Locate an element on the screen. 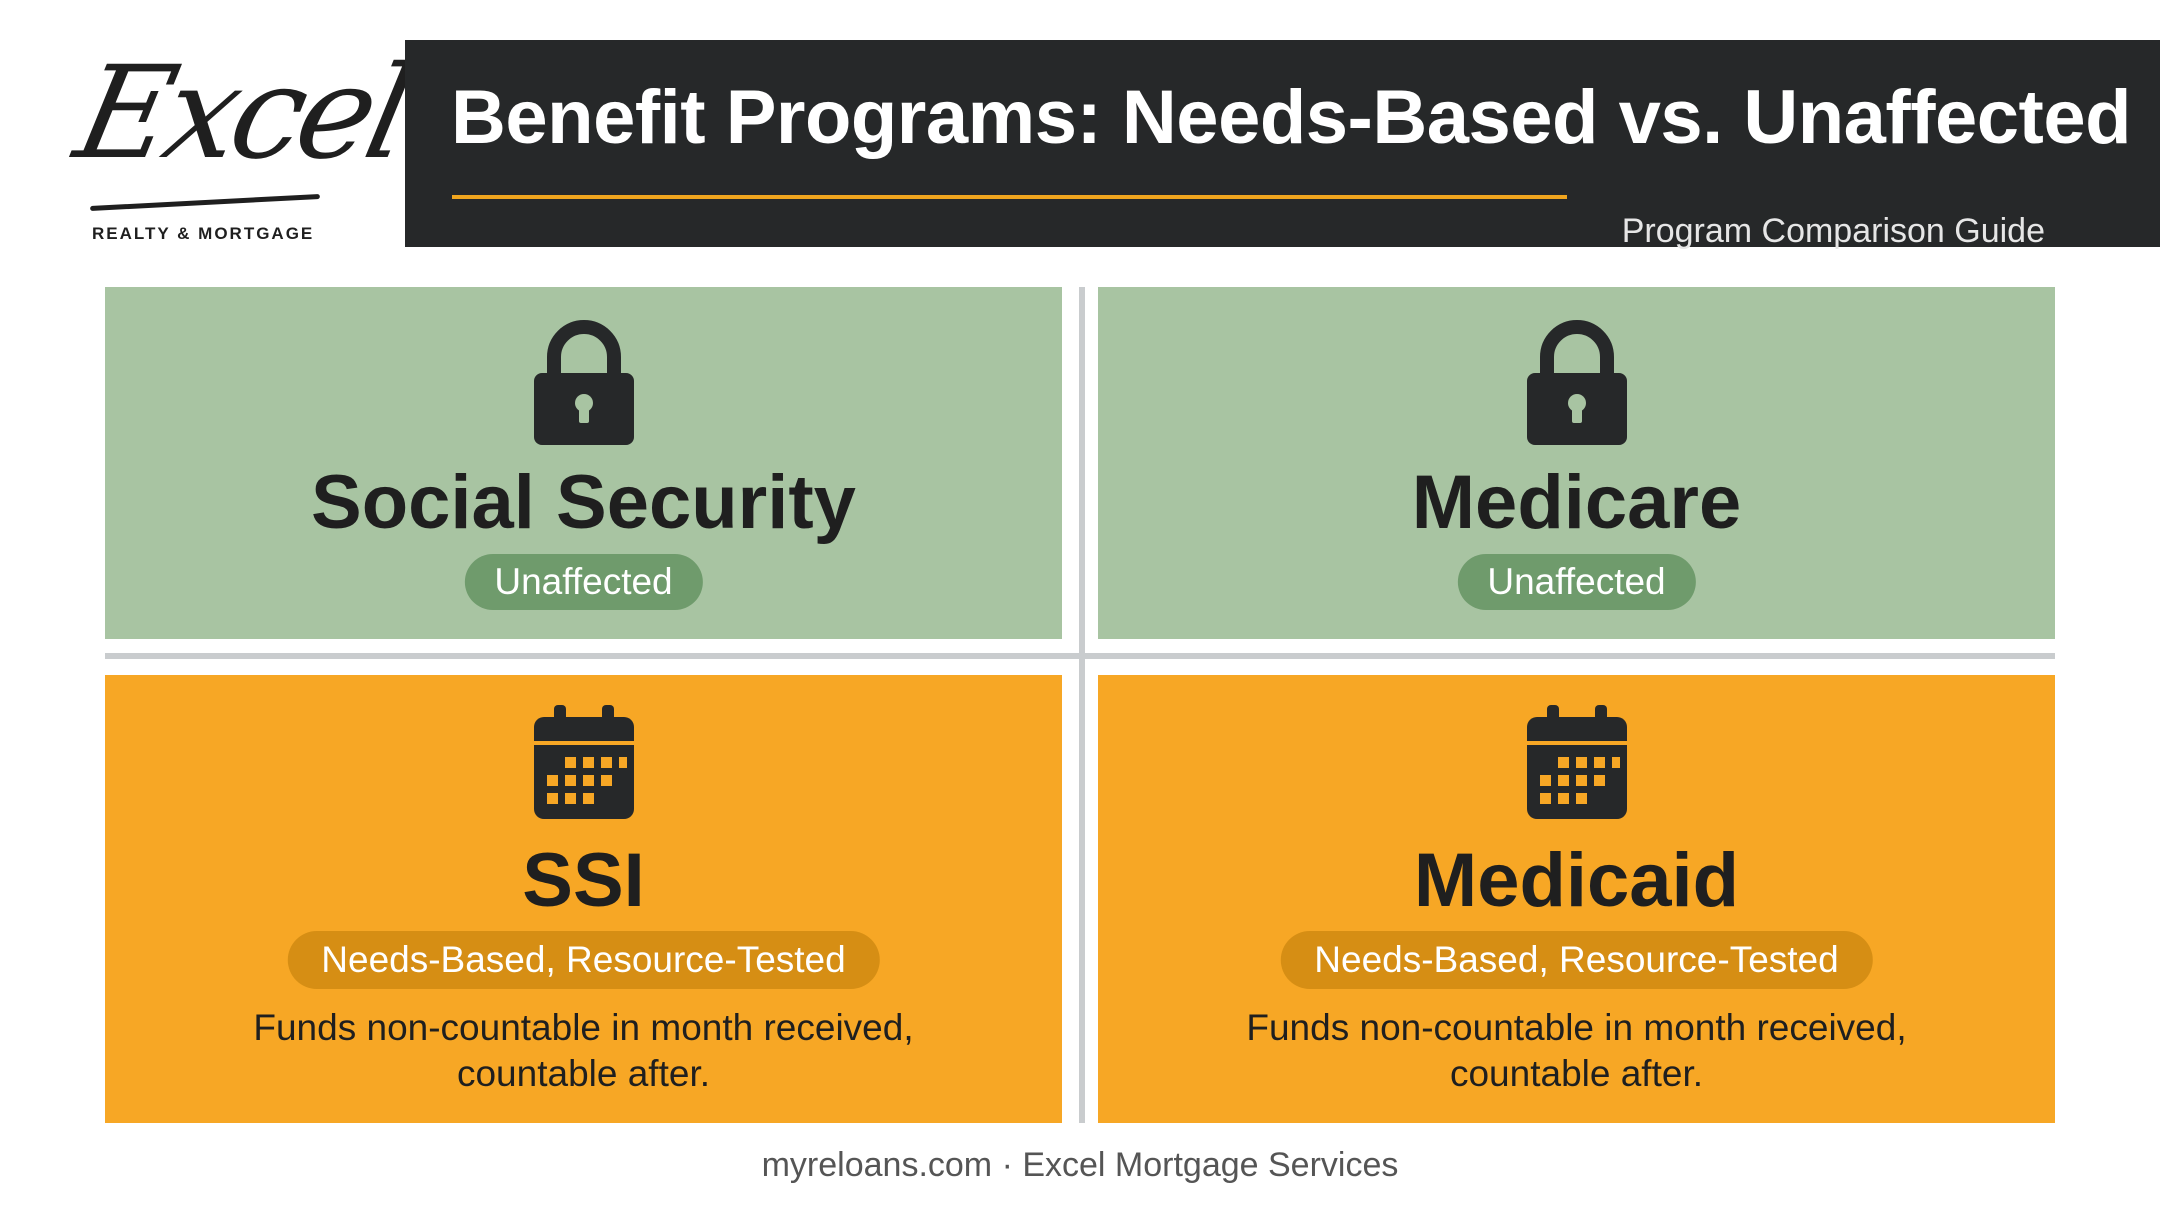 The image size is (2160, 1206). grid-horizontal-divider is located at coordinates (1080, 656).